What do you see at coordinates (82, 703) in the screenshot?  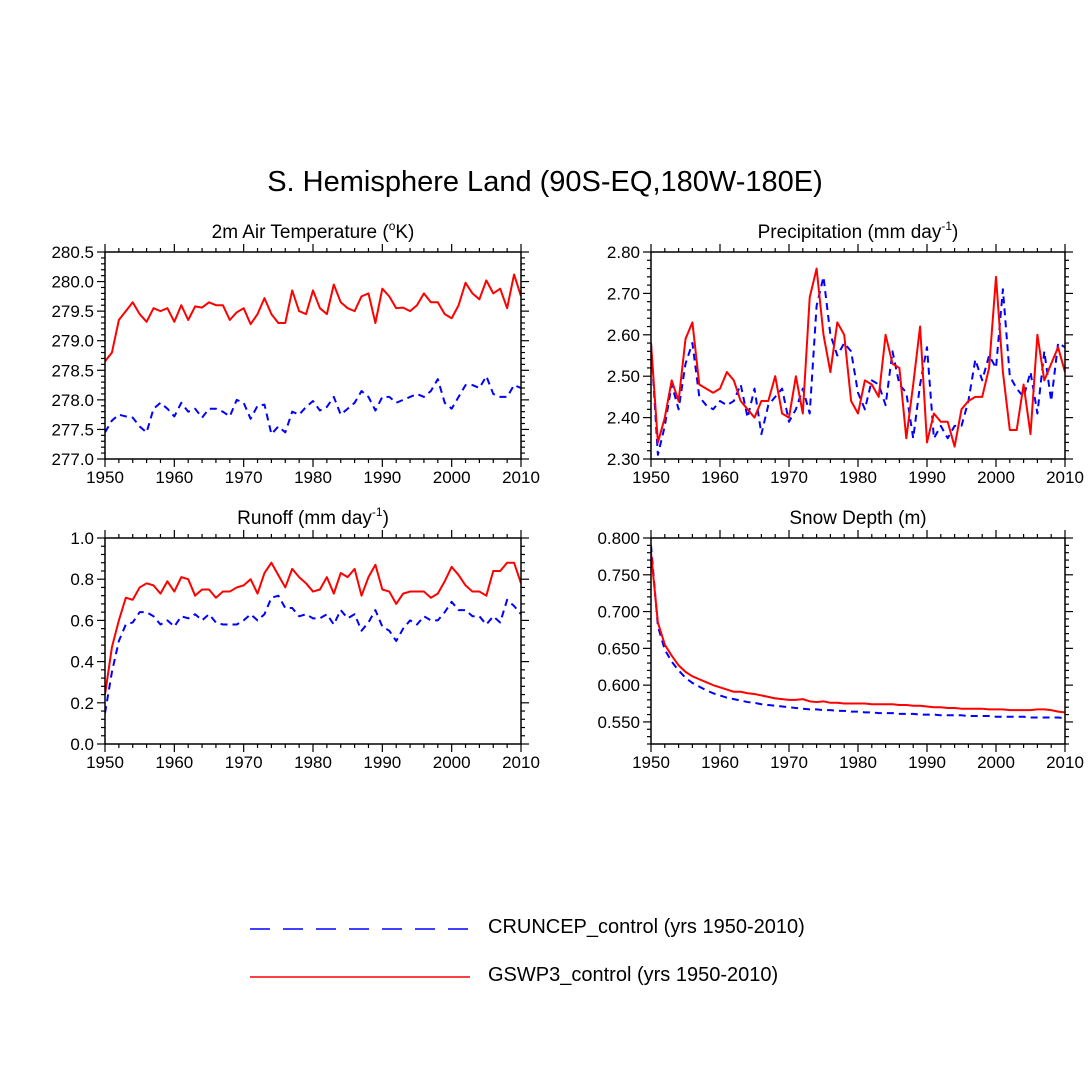 I see `y-tick-label: 0.2` at bounding box center [82, 703].